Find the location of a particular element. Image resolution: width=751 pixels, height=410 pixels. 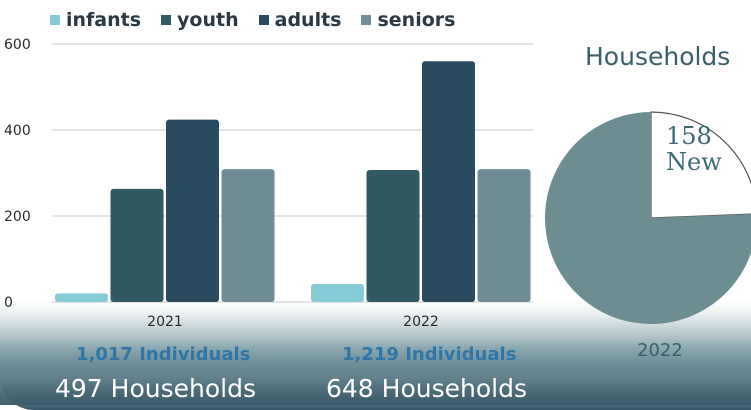

legend-swatch-youth is located at coordinates (166, 20).